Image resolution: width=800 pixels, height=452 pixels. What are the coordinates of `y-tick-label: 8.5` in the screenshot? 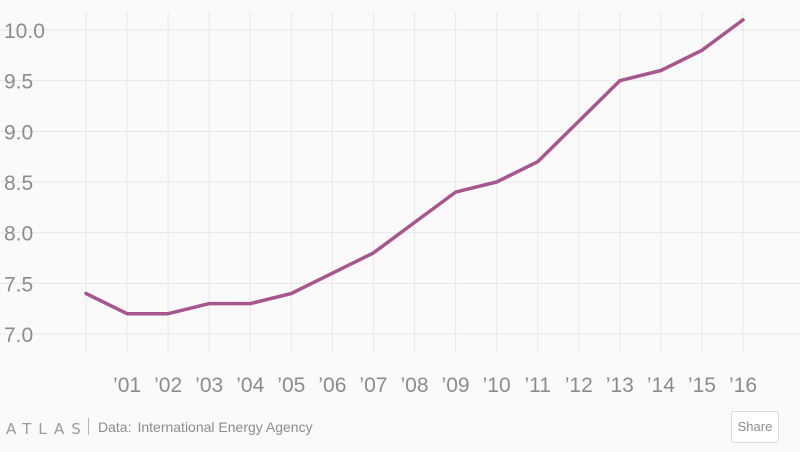 It's located at (18, 183).